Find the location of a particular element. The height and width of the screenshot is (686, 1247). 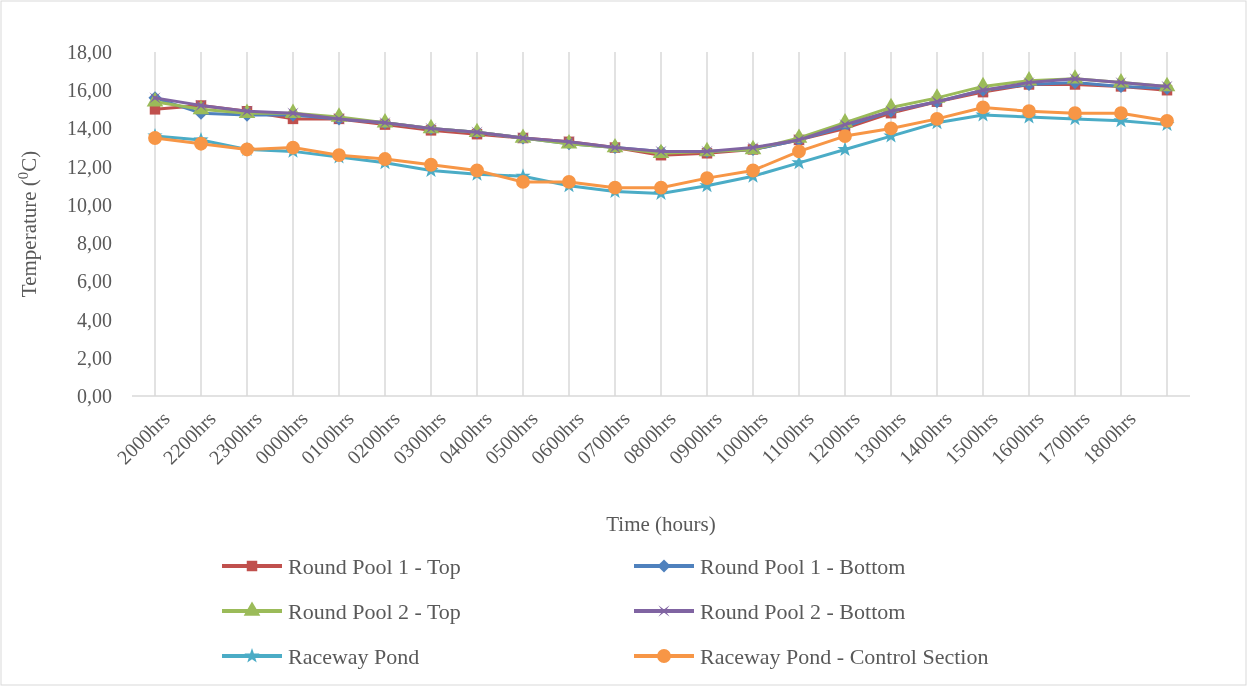

y-tick-label: 10,00 is located at coordinates (89, 204).